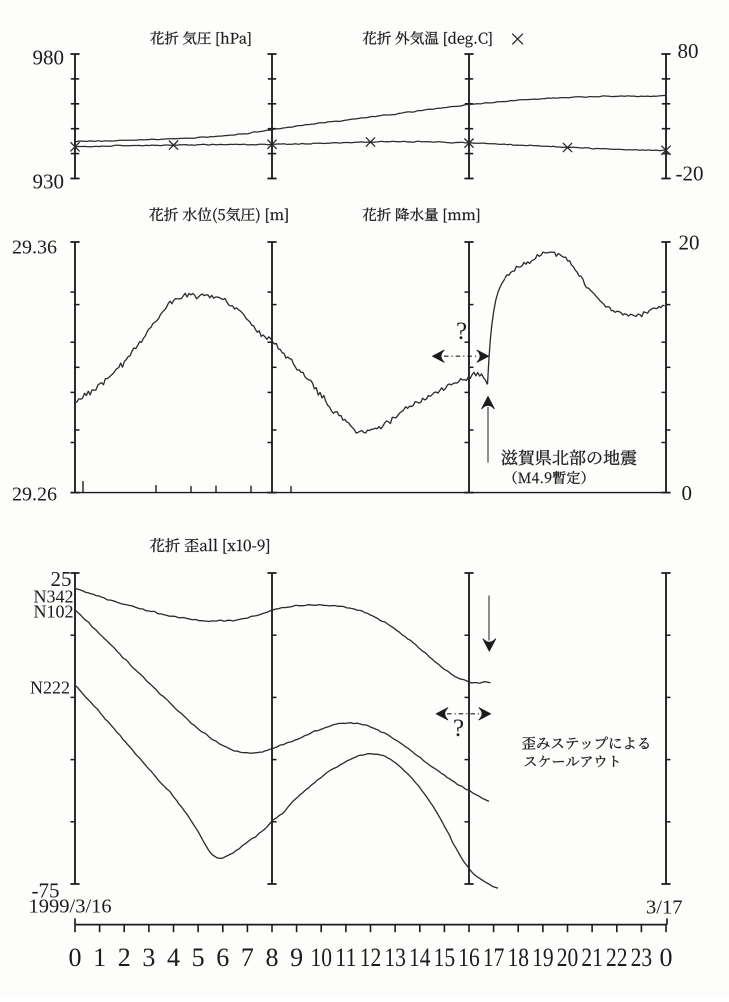 This screenshot has height=1002, width=729. What do you see at coordinates (494, 957) in the screenshot?
I see `svg-text: 17` at bounding box center [494, 957].